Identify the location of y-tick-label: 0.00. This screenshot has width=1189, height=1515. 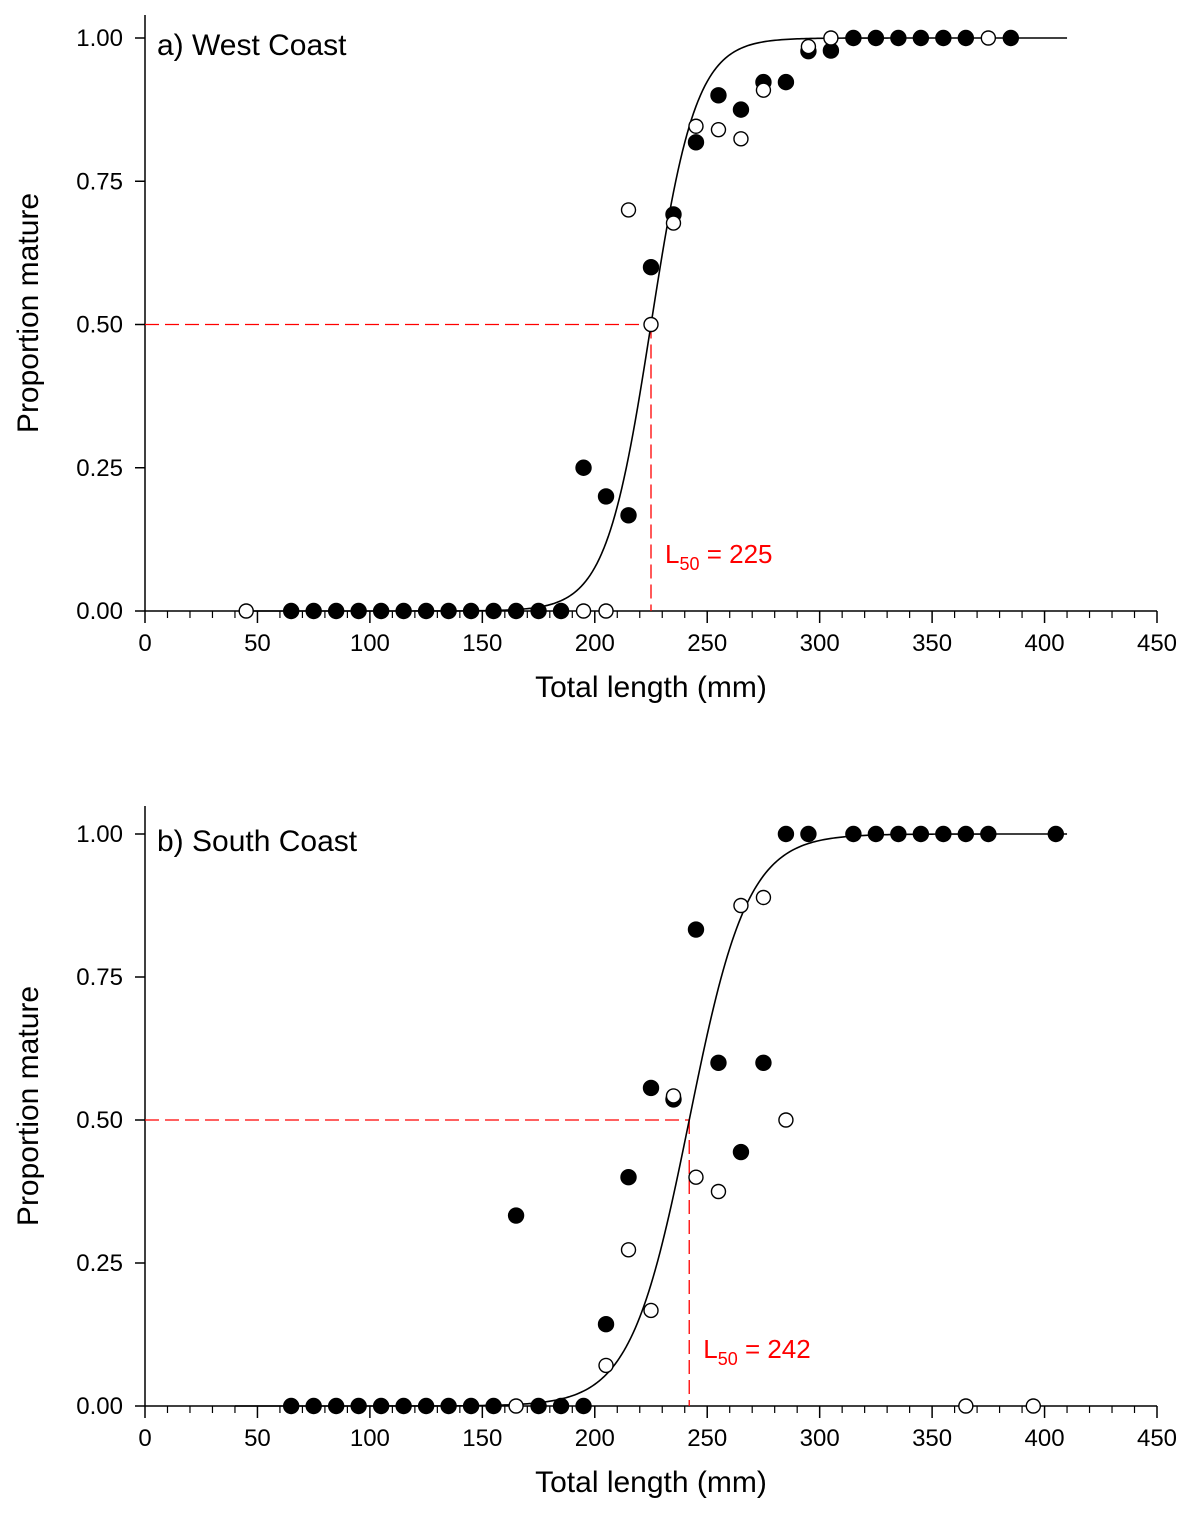
(99, 611).